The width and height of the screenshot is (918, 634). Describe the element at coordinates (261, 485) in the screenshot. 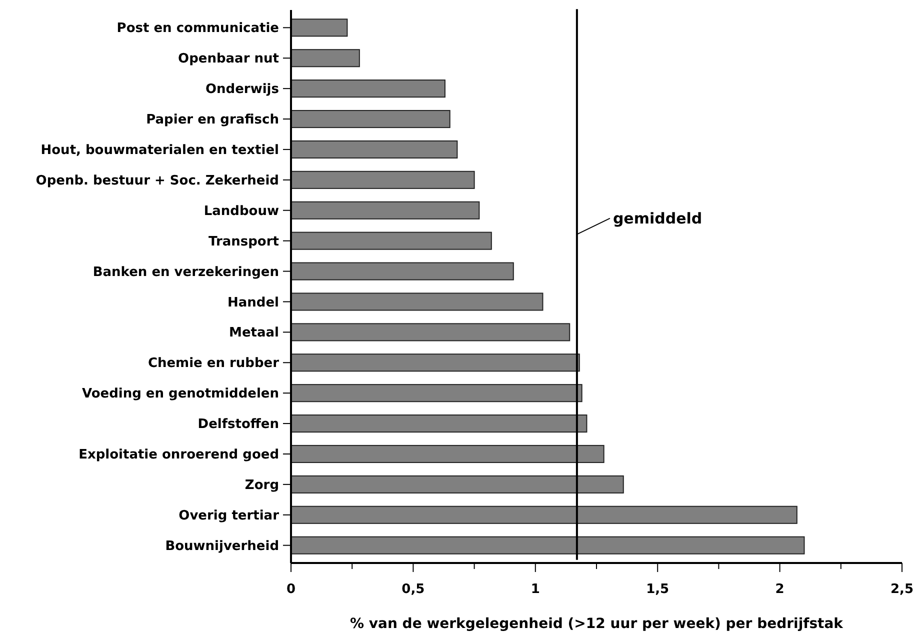

I see `y-tick-label: Zorg` at that location.